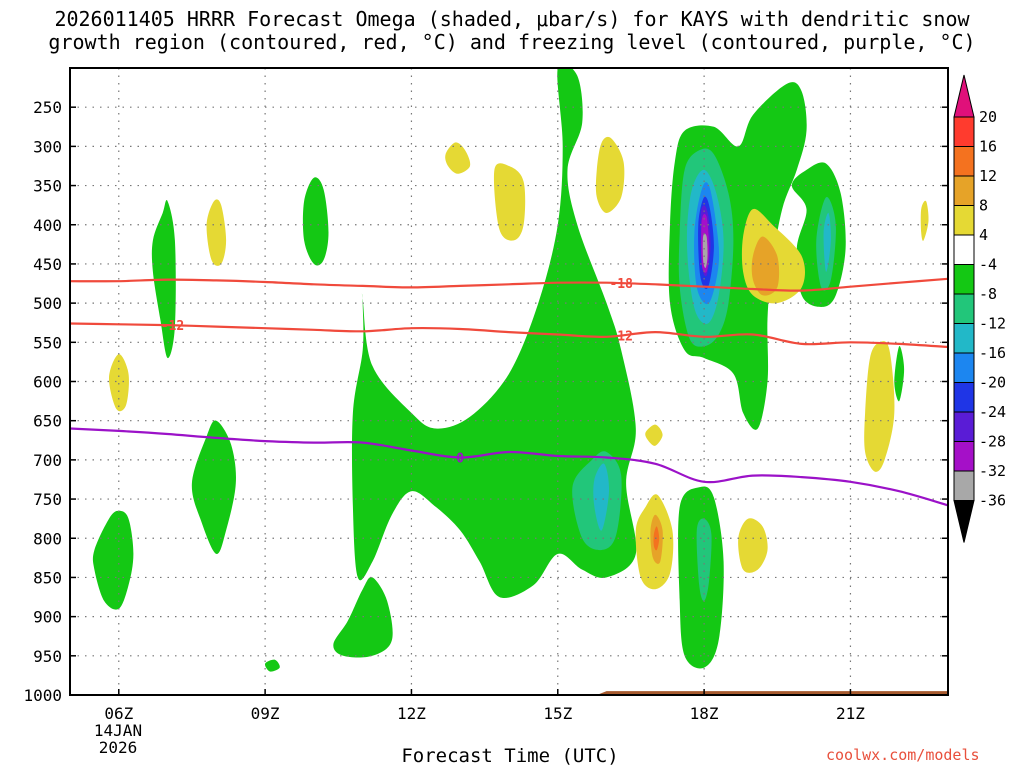 The height and width of the screenshot is (768, 1024). Describe the element at coordinates (964, 521) in the screenshot. I see `colorbar-bottom-arrow` at that location.